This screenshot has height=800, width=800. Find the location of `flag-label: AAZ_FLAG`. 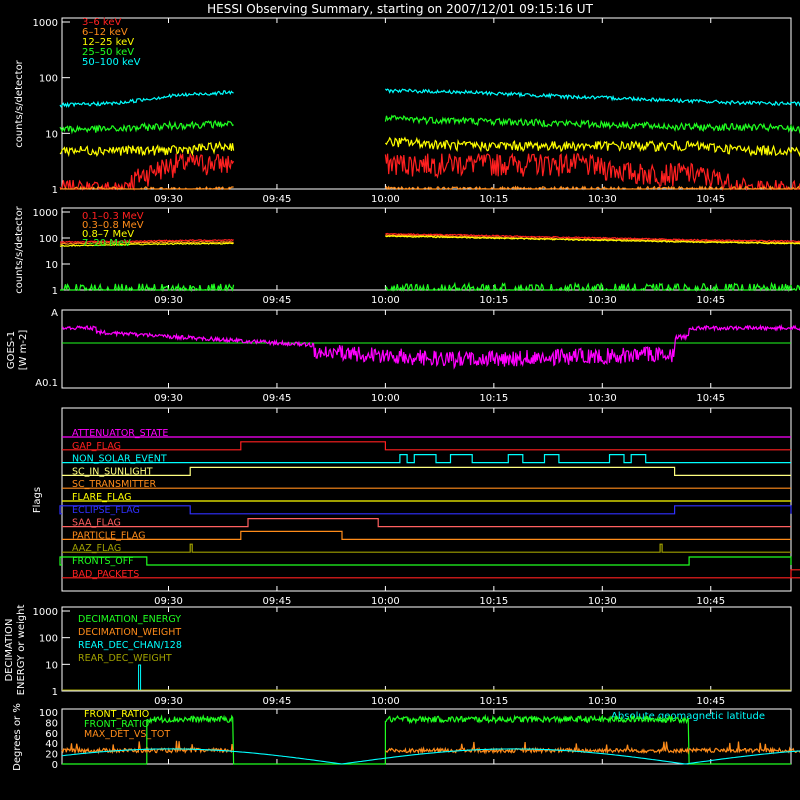

flag-label: AAZ_FLAG is located at coordinates (96, 548).